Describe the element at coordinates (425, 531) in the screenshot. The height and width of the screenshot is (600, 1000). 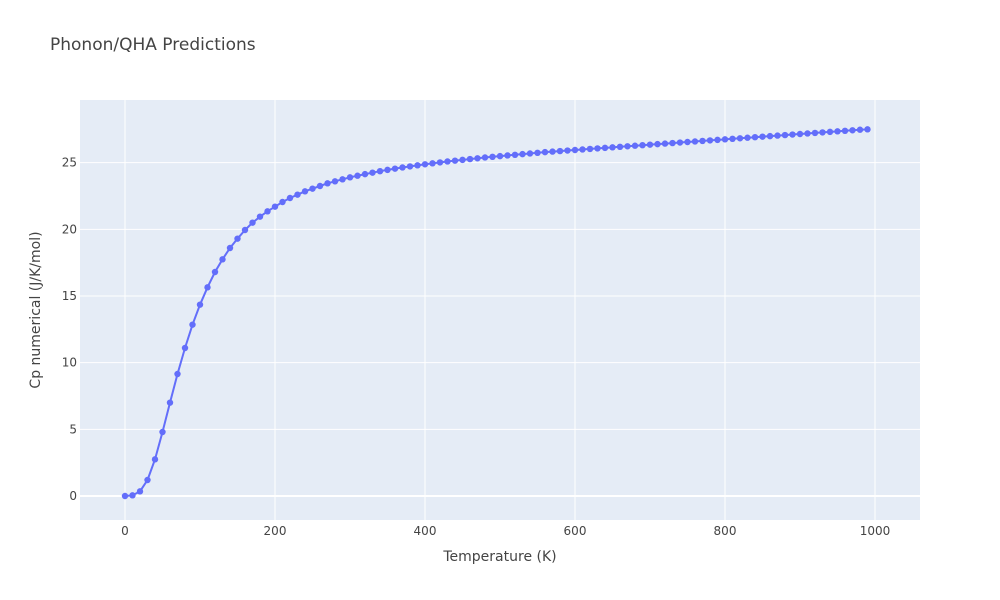
I see `x-tick-label: 400` at that location.